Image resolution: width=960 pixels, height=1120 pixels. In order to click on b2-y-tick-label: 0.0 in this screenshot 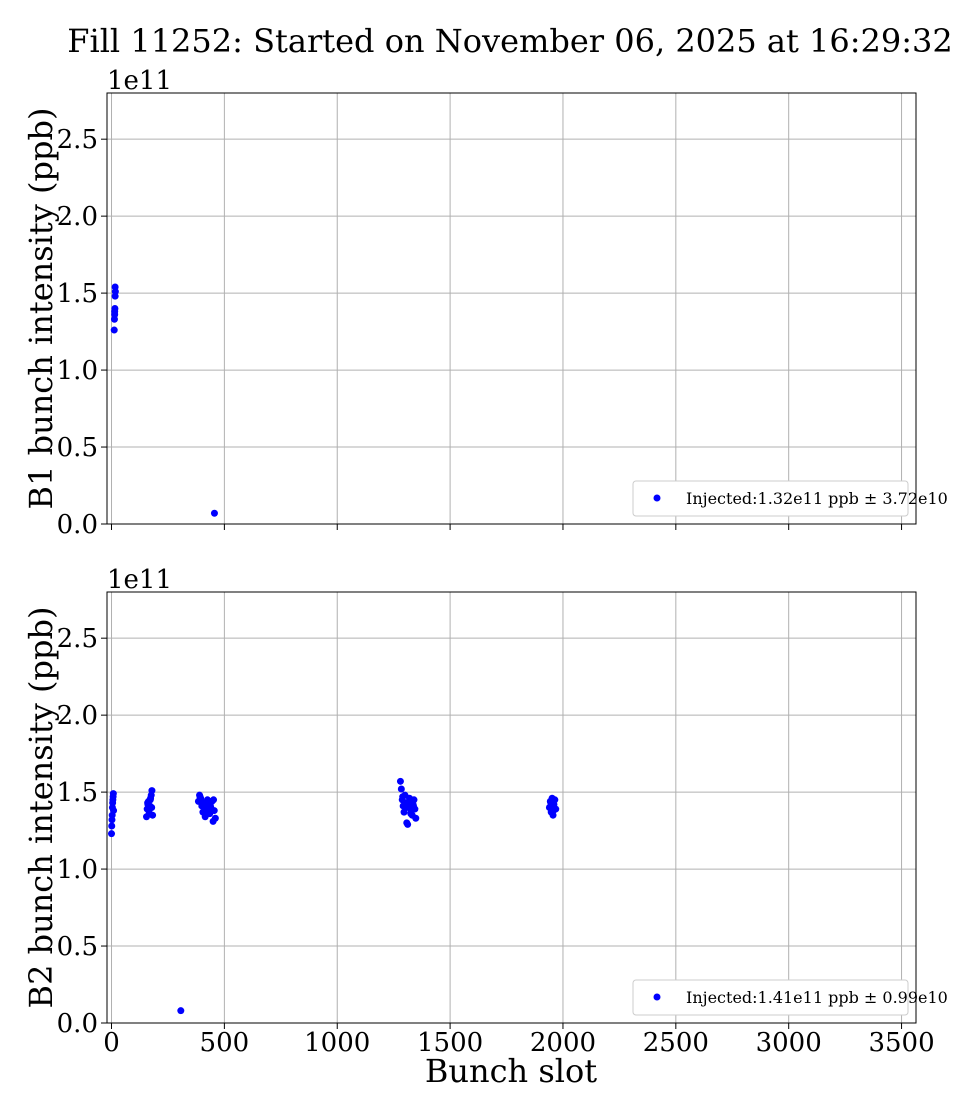, I will do `click(77, 1024)`.